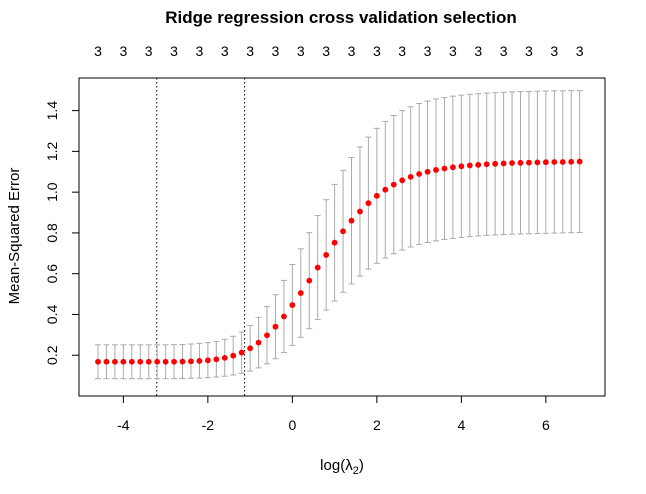 The width and height of the screenshot is (646, 494). Describe the element at coordinates (349, 465) in the screenshot. I see `x-axis-label-symbol: λ` at that location.